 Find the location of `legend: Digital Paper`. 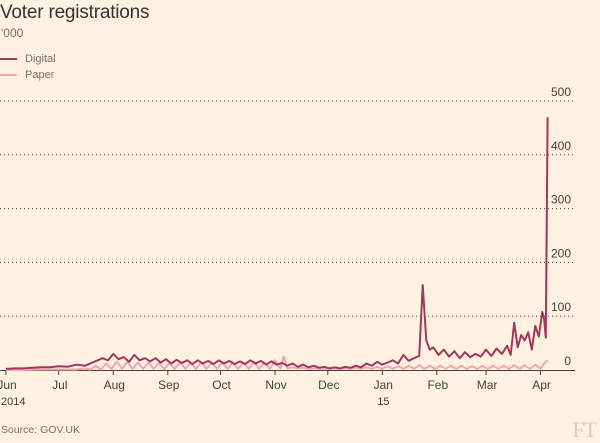

legend: Digital Paper is located at coordinates (28, 67).